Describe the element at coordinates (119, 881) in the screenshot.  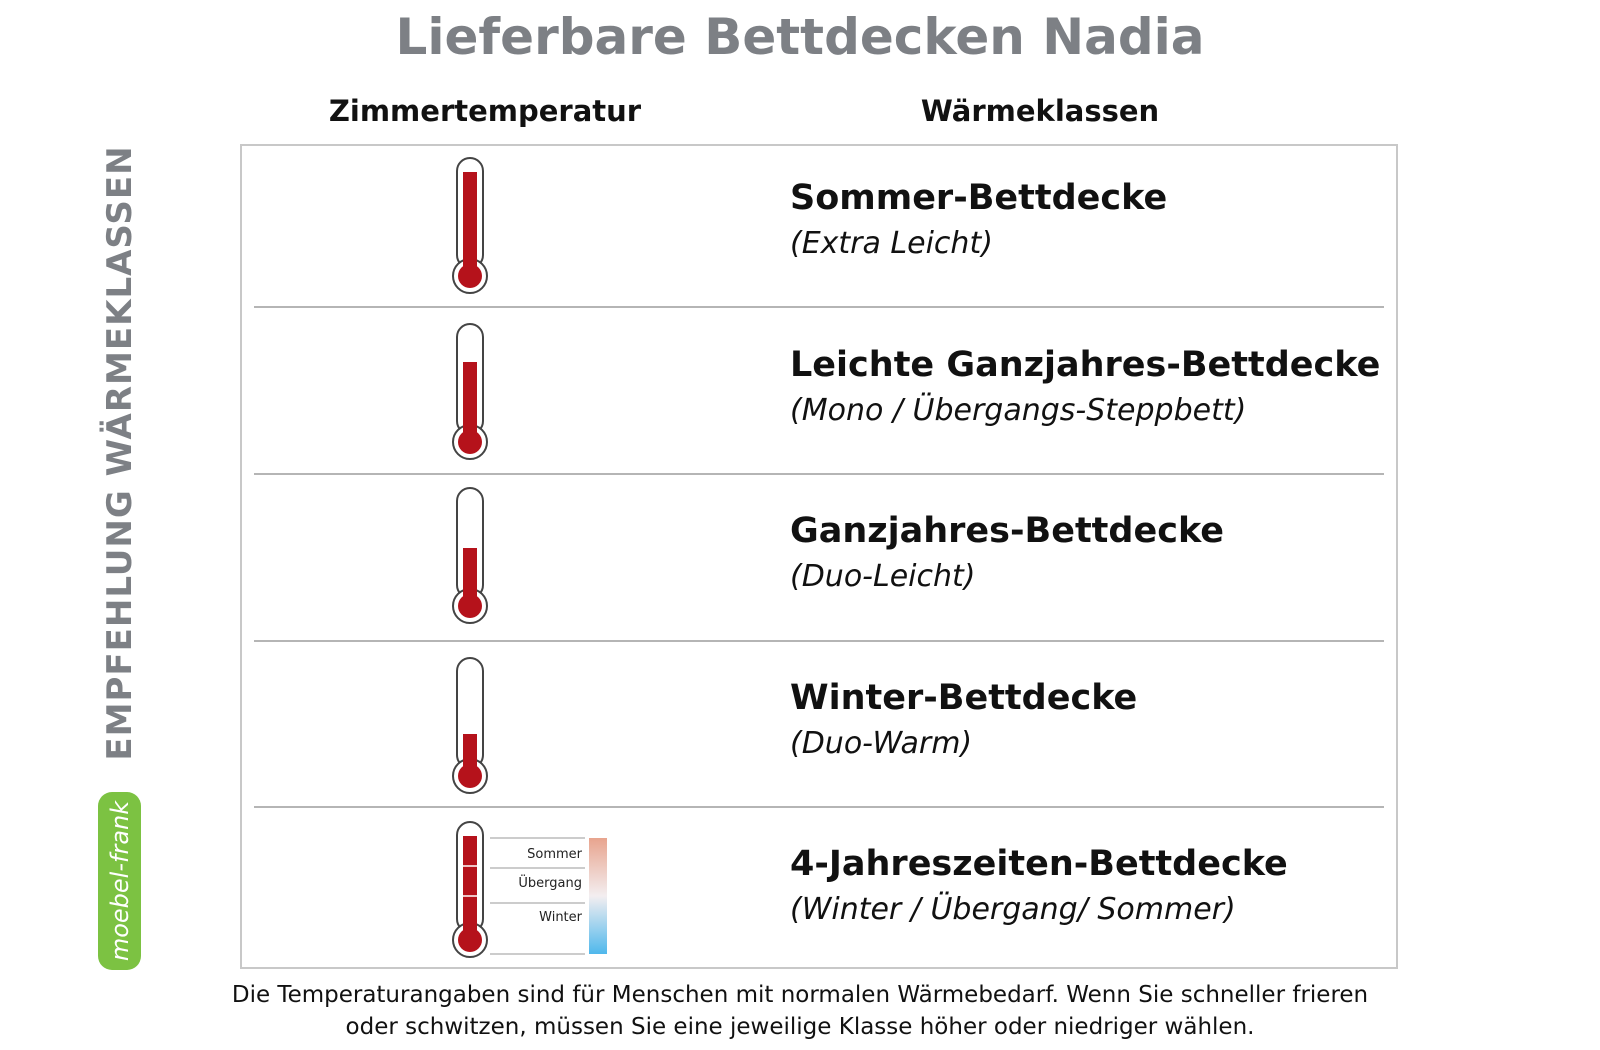
I see `logo-badge` at that location.